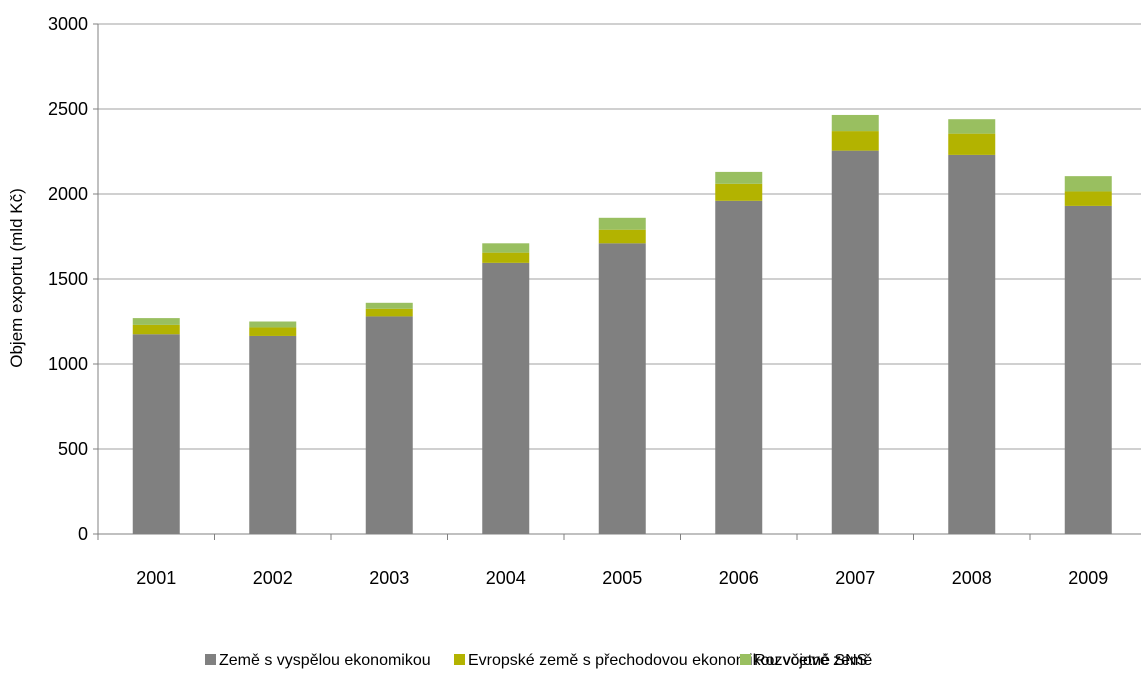 The image size is (1141, 688). Describe the element at coordinates (389, 578) in the screenshot. I see `x-tick-label-2003: 2003` at that location.